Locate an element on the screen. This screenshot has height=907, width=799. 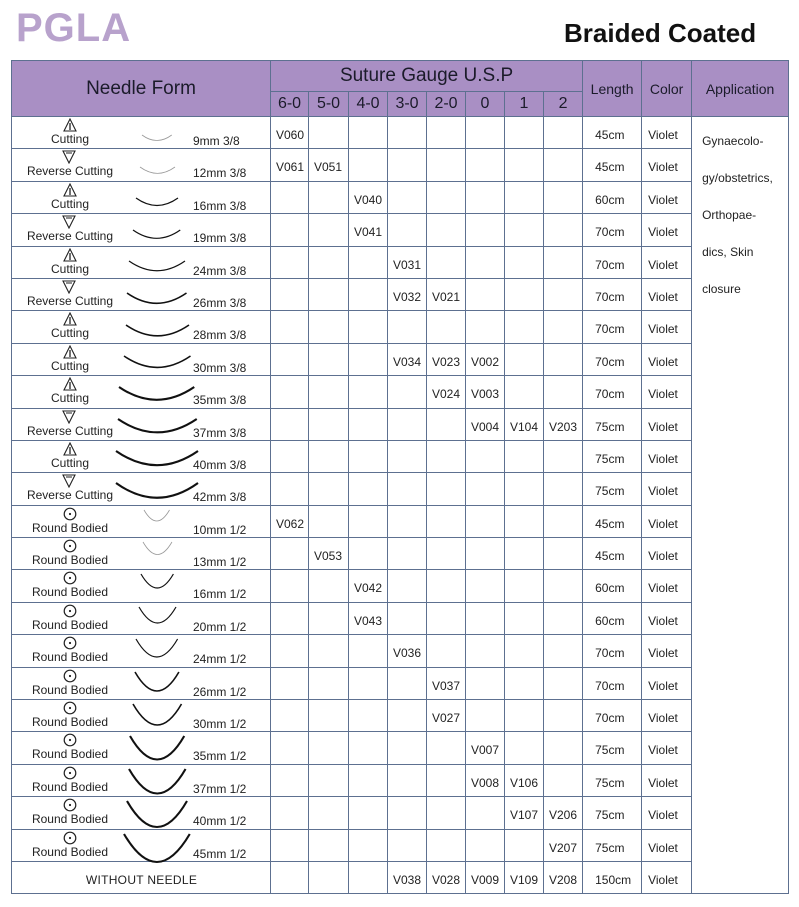
table-row: Round Bodied 26mm 1/2 V037 70cm Violet is located at coordinates (400, 683).